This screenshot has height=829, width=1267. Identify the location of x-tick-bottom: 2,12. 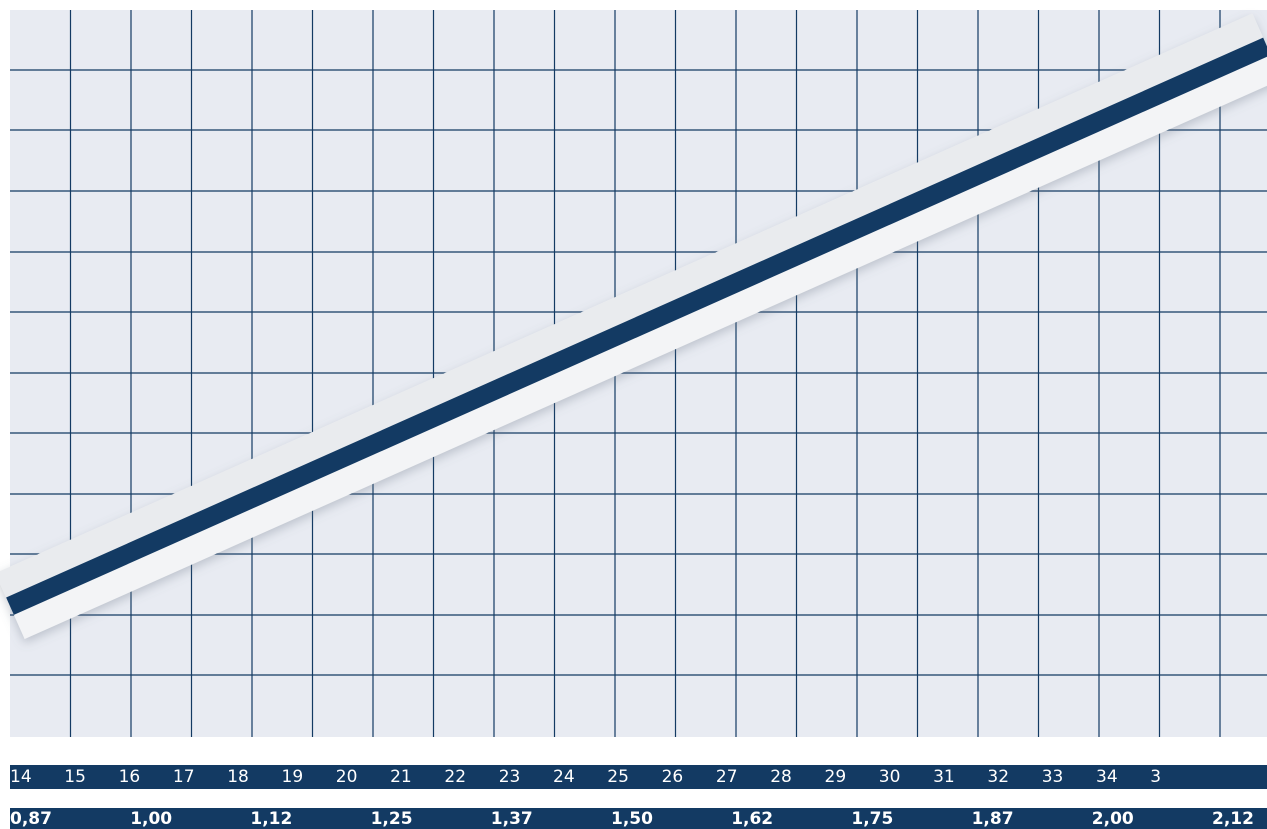
(1233, 819).